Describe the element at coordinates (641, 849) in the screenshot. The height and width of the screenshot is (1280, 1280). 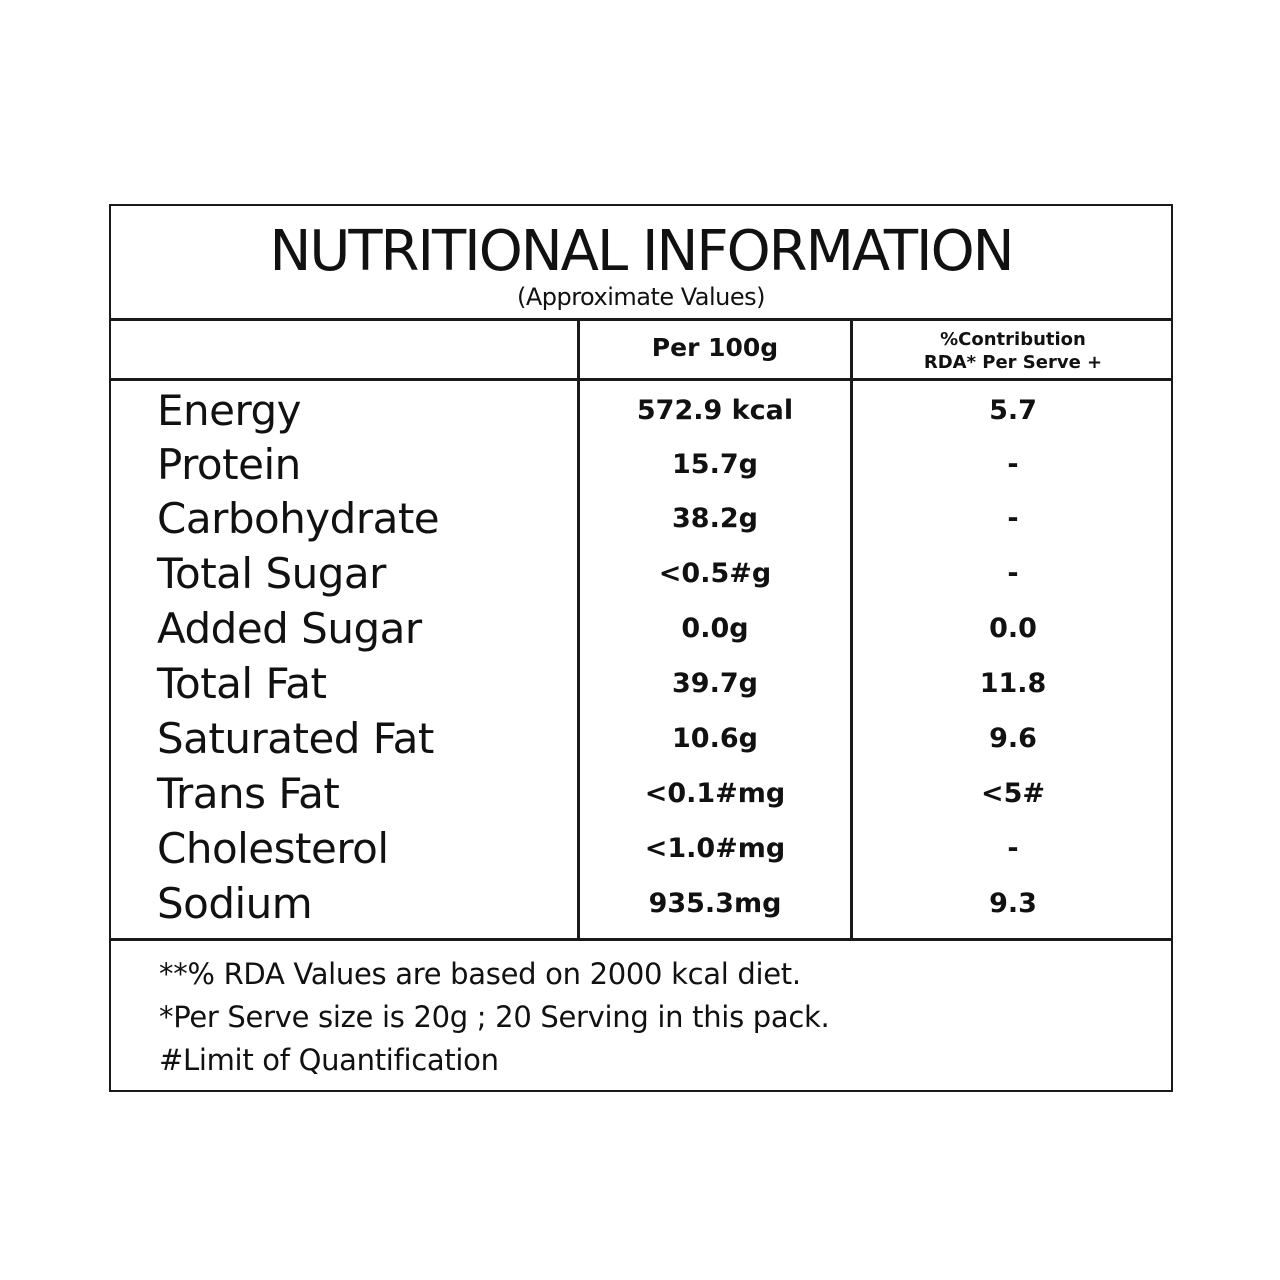
I see `table-row: Cholesterol <1.0#mg -` at that location.